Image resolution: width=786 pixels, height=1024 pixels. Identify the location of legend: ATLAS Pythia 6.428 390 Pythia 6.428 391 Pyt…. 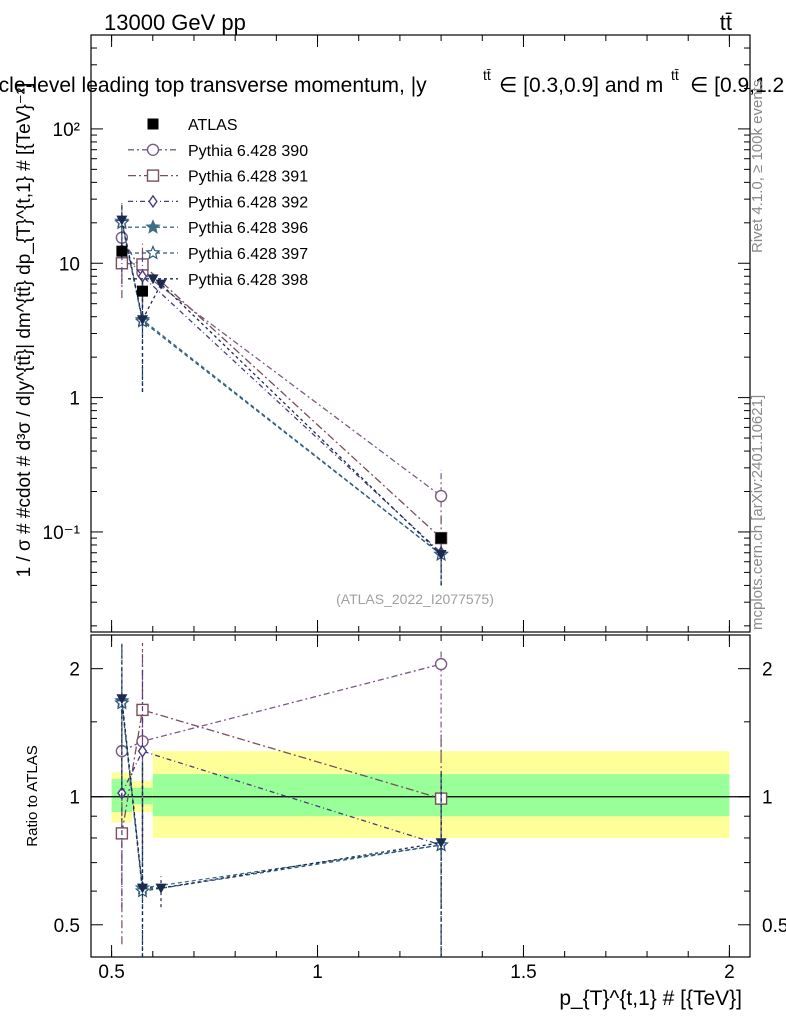
(218, 203).